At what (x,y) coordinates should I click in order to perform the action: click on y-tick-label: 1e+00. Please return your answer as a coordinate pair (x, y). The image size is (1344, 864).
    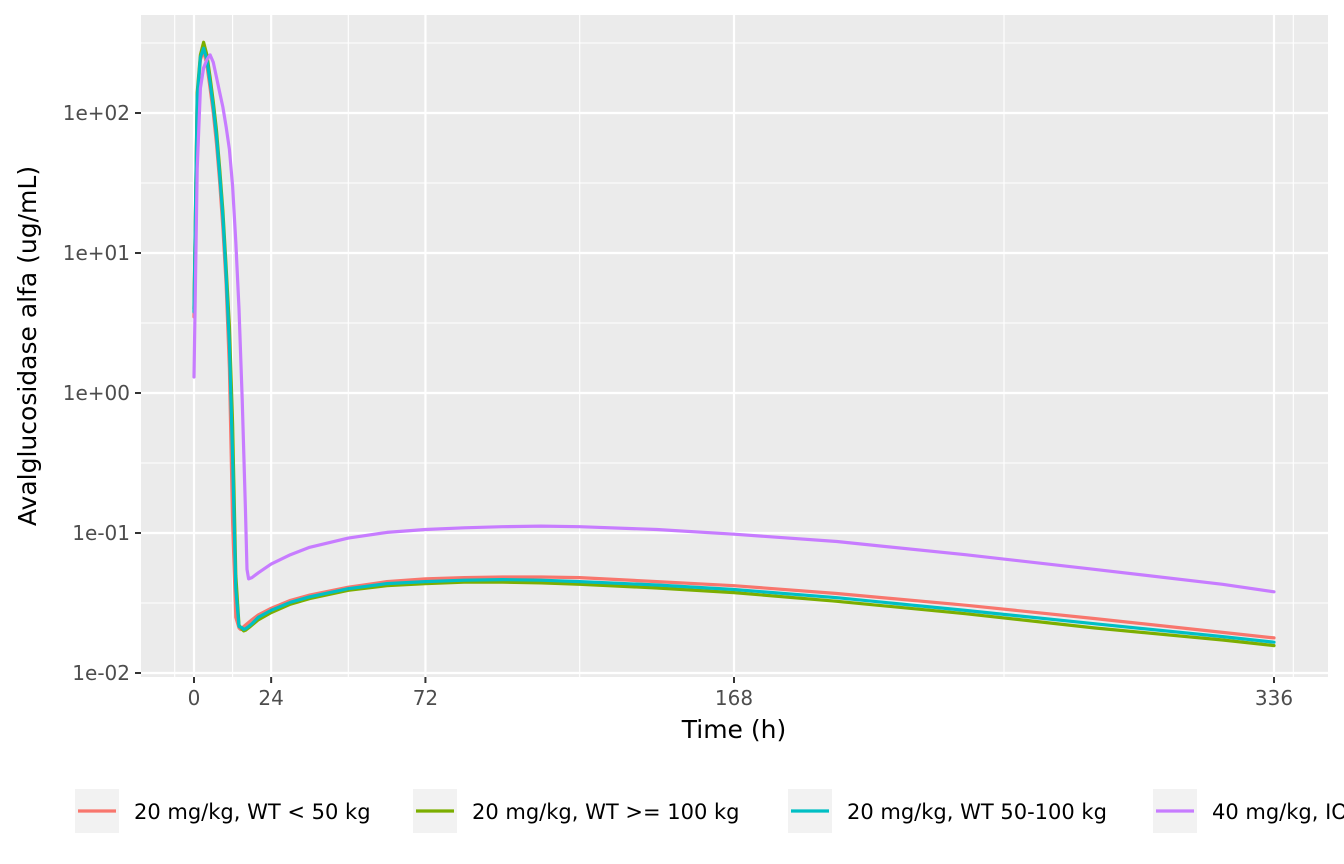
    Looking at the image, I should click on (96, 393).